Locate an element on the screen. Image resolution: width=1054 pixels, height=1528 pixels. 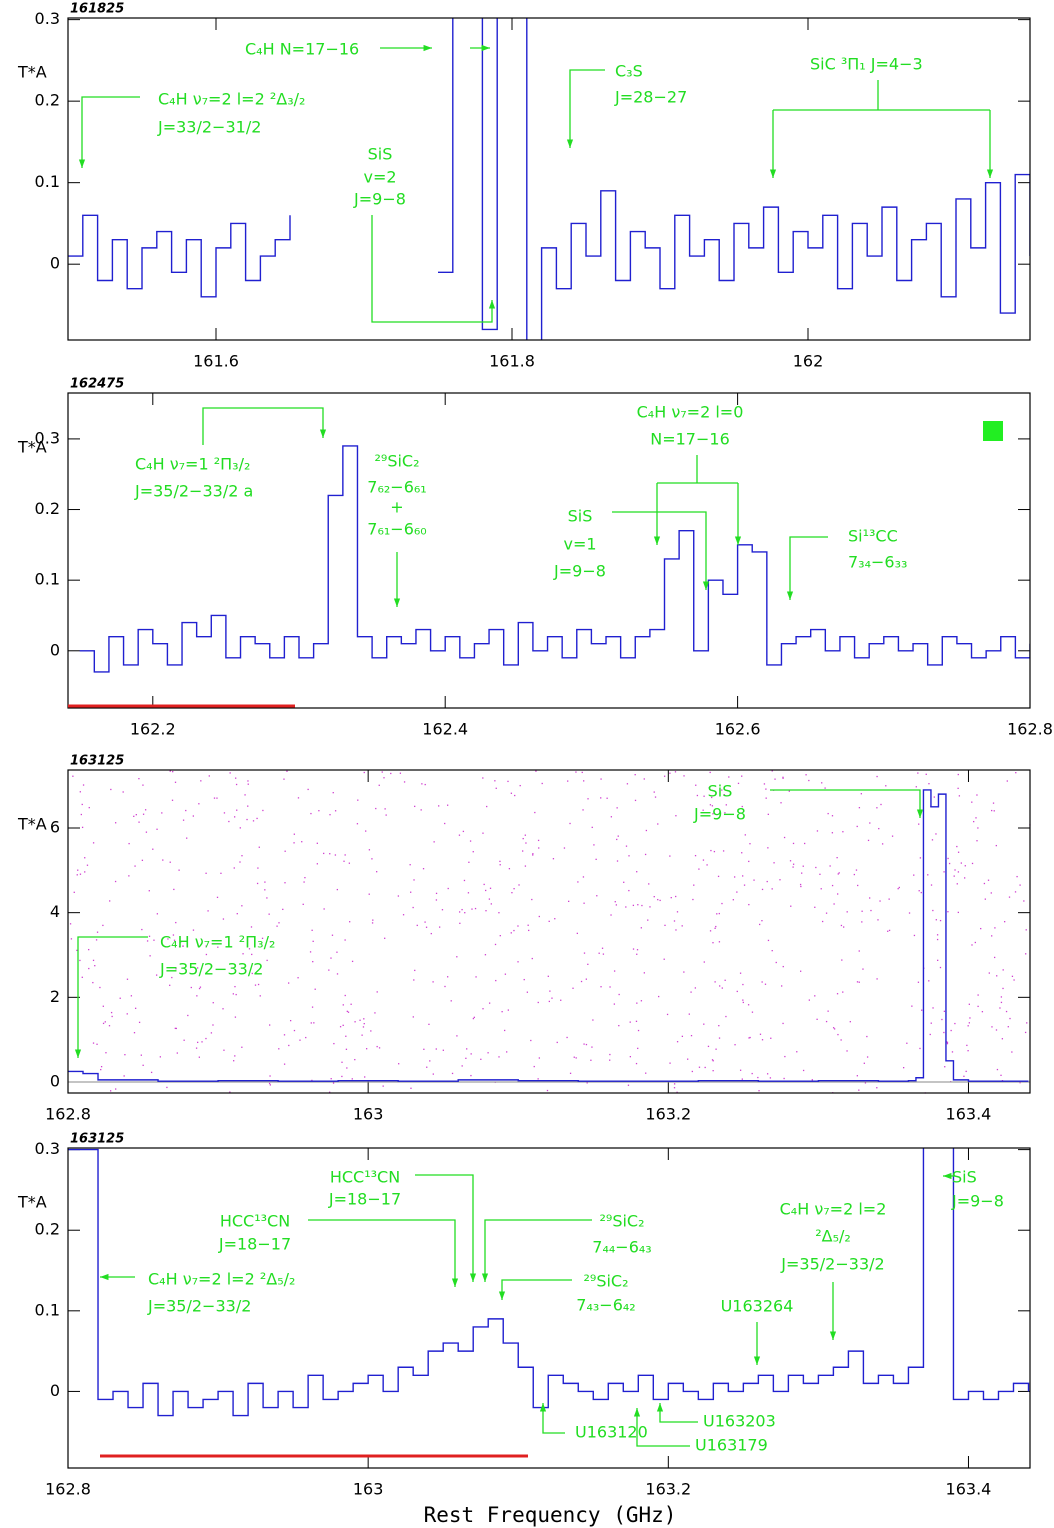
y-tick-label: 0.1 is located at coordinates (47, 1309).